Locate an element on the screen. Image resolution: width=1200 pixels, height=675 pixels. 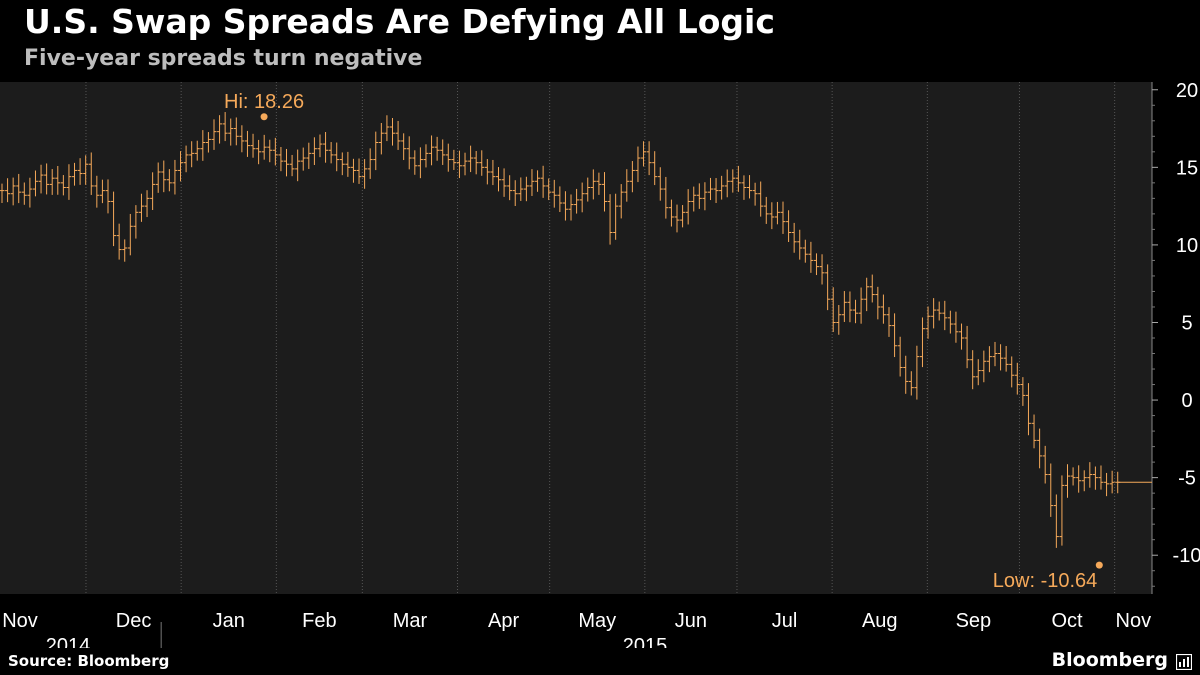
y-tick-label: 0 is located at coordinates (1186, 401).